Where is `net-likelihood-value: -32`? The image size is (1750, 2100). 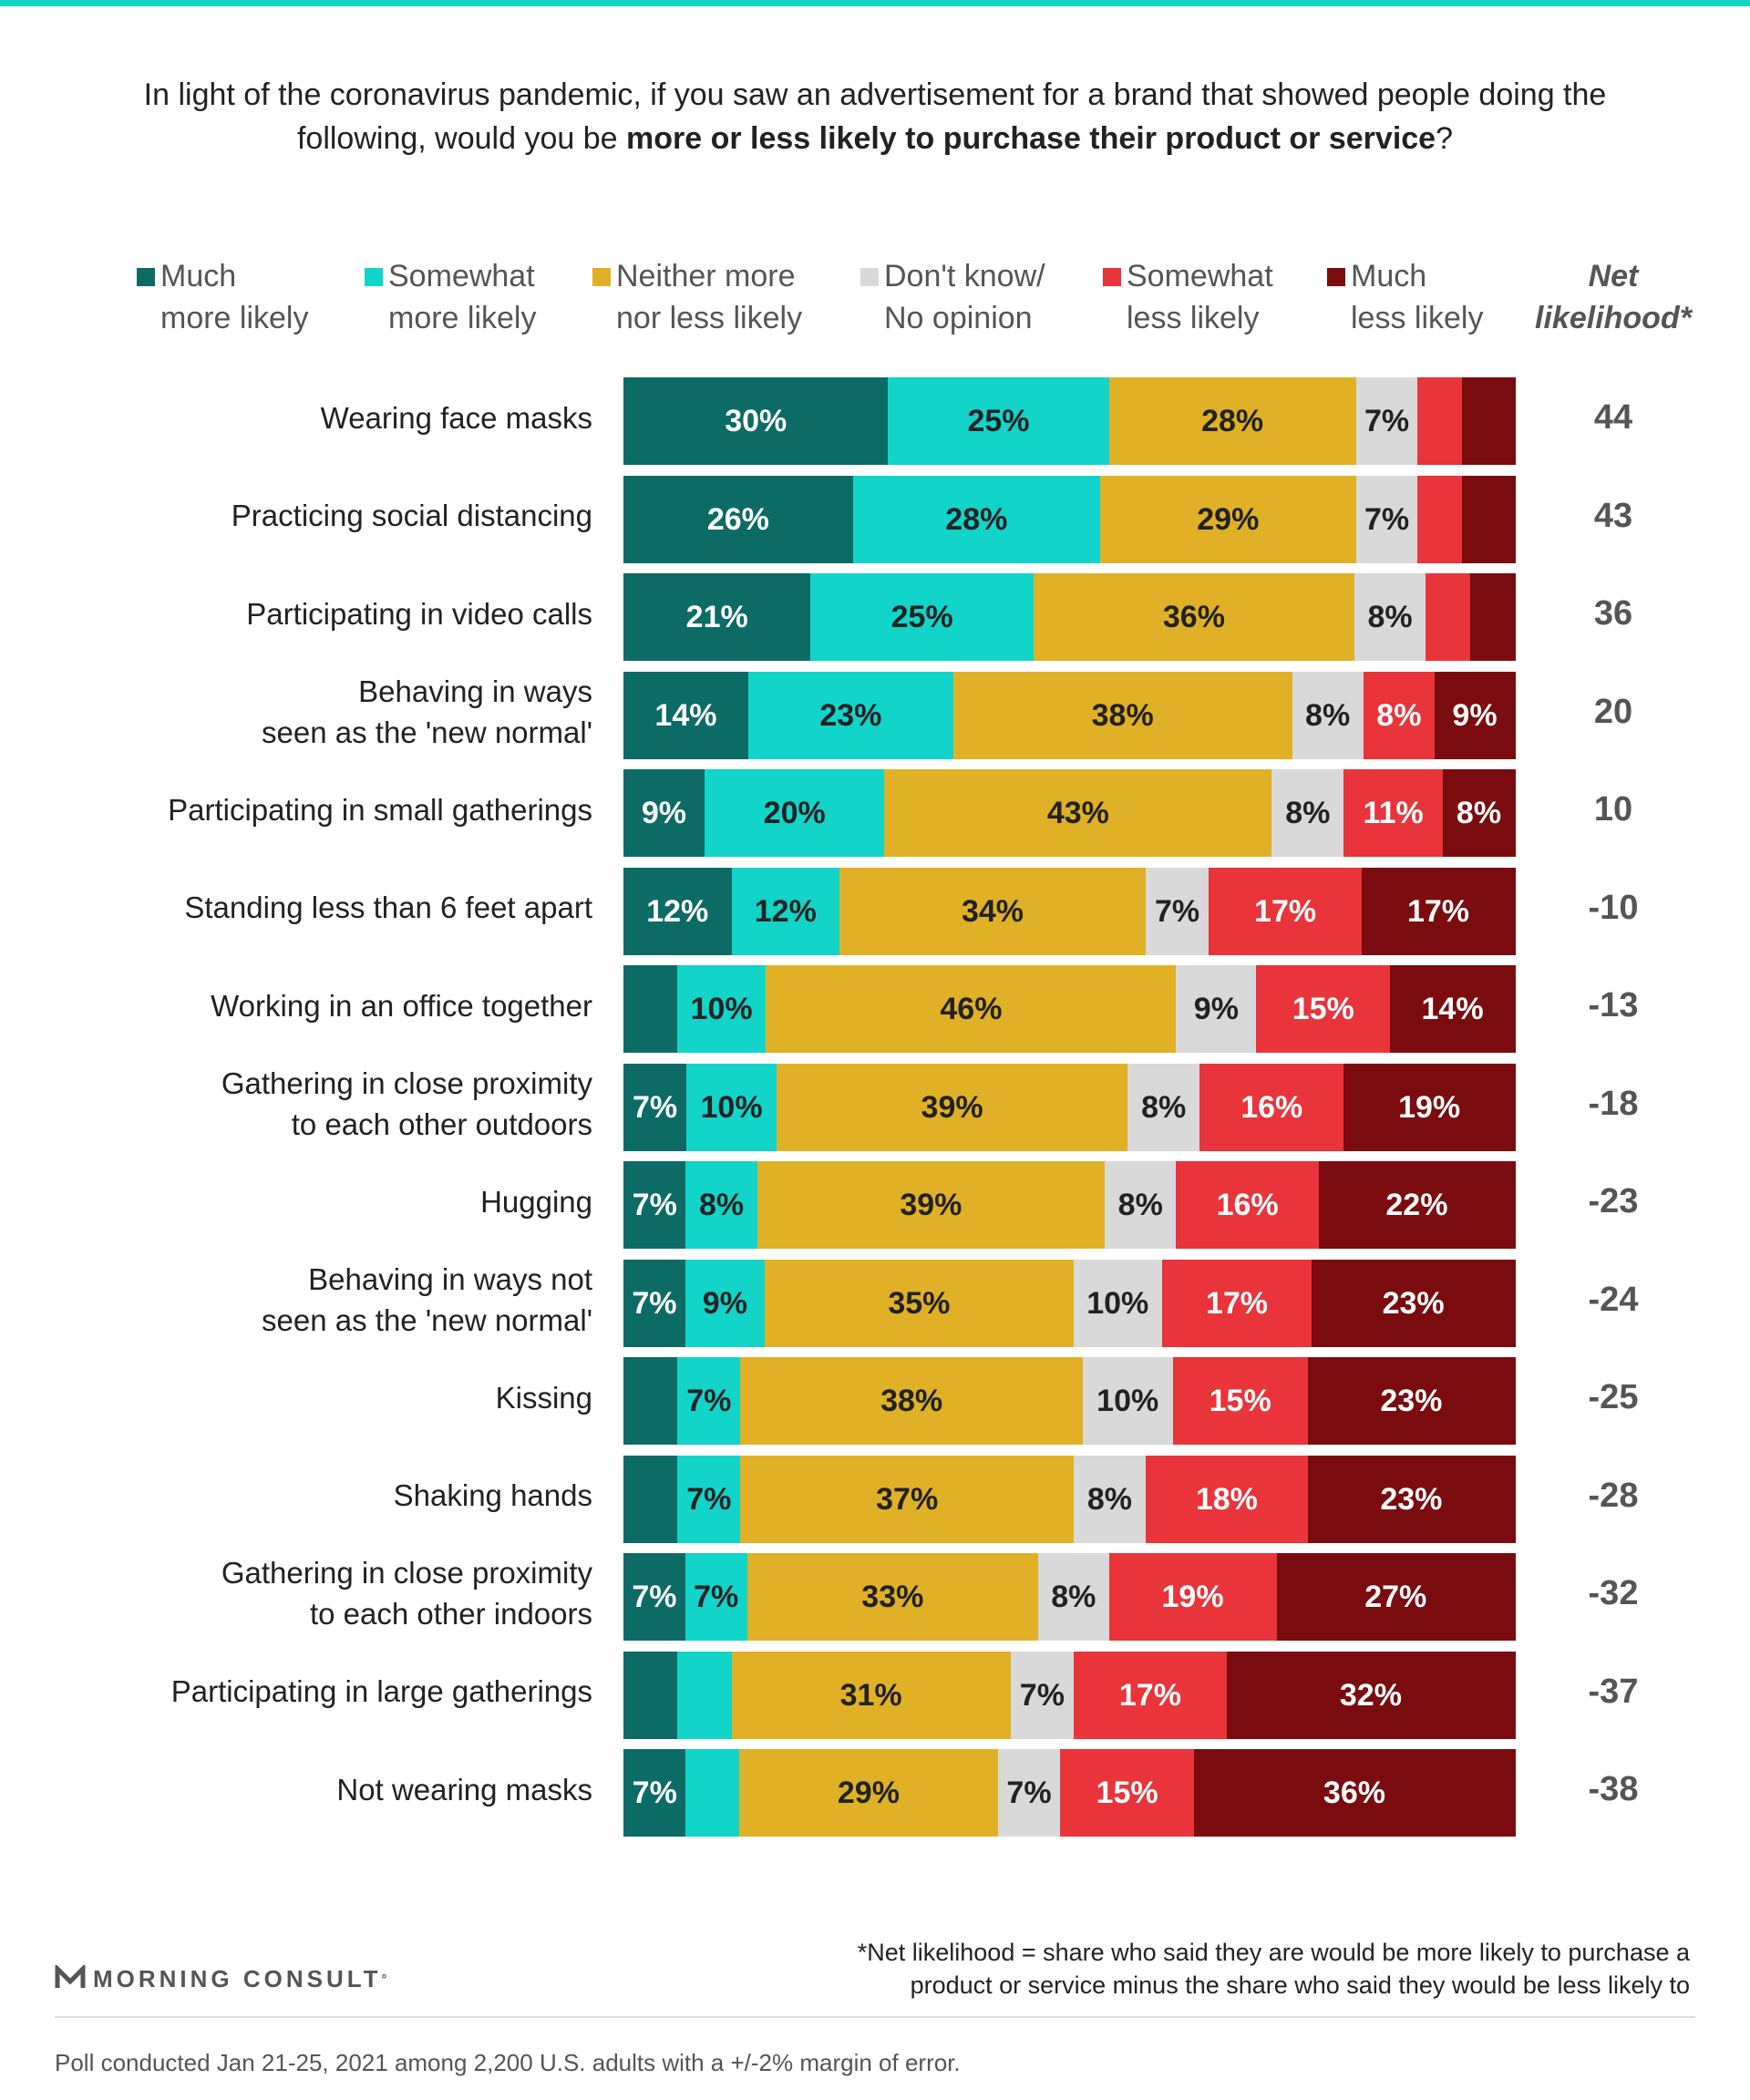
net-likelihood-value: -32 is located at coordinates (1613, 1593).